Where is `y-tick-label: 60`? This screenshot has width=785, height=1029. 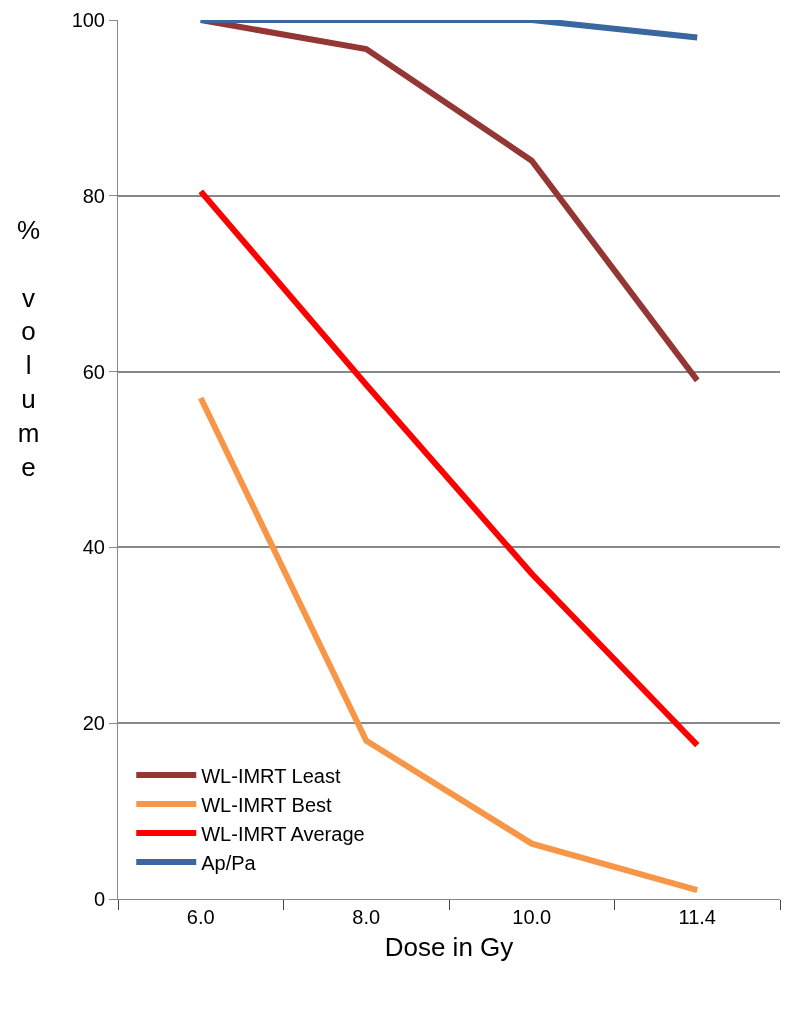 y-tick-label: 60 is located at coordinates (93, 371).